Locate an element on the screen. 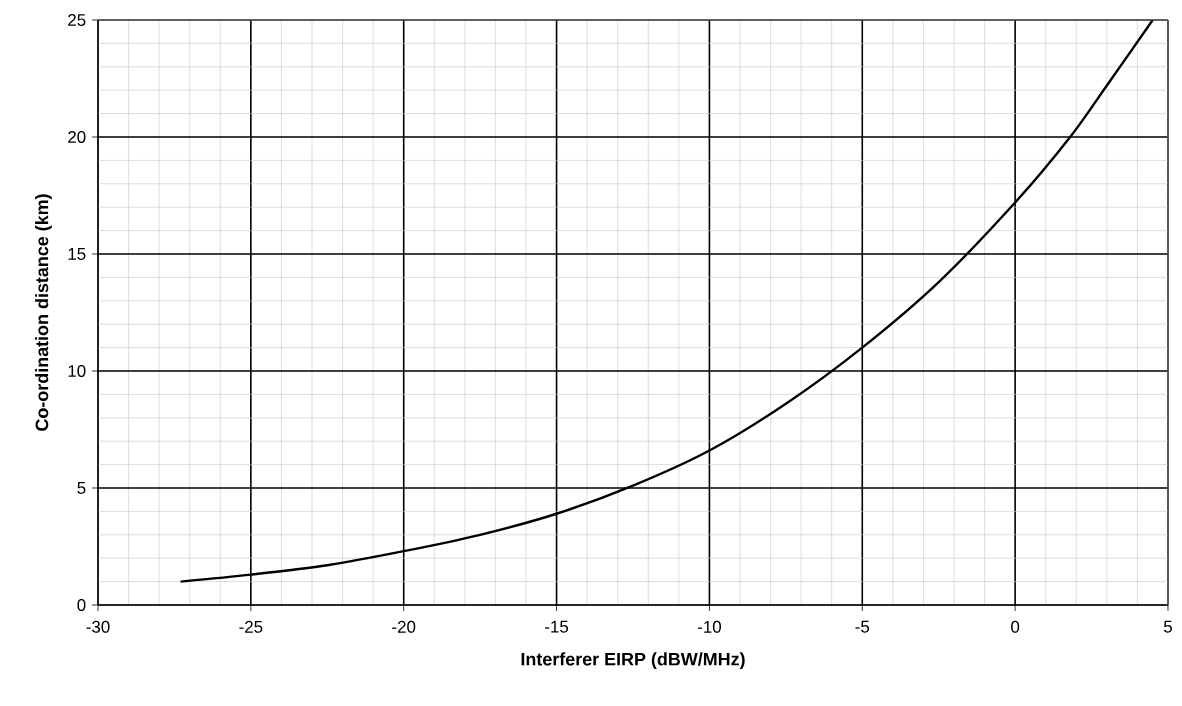 The height and width of the screenshot is (706, 1182). y-tick-label: 10 is located at coordinates (77, 371).